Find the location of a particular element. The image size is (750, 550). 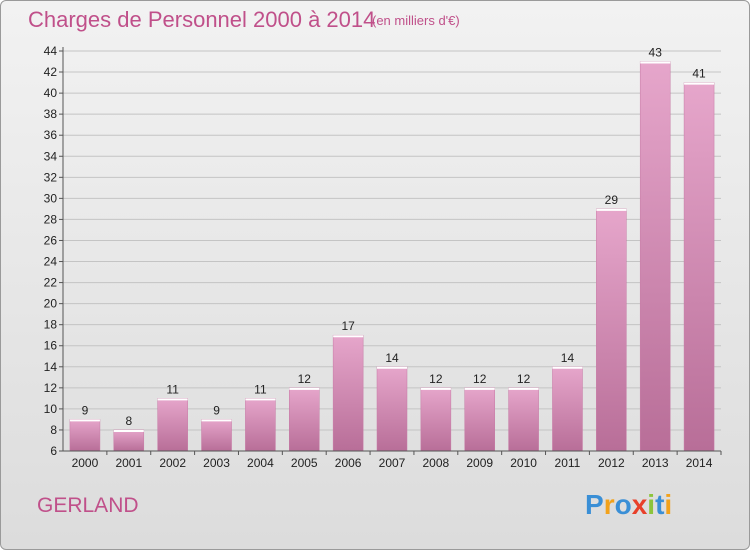

x-tick-label: 2006 is located at coordinates (348, 463).